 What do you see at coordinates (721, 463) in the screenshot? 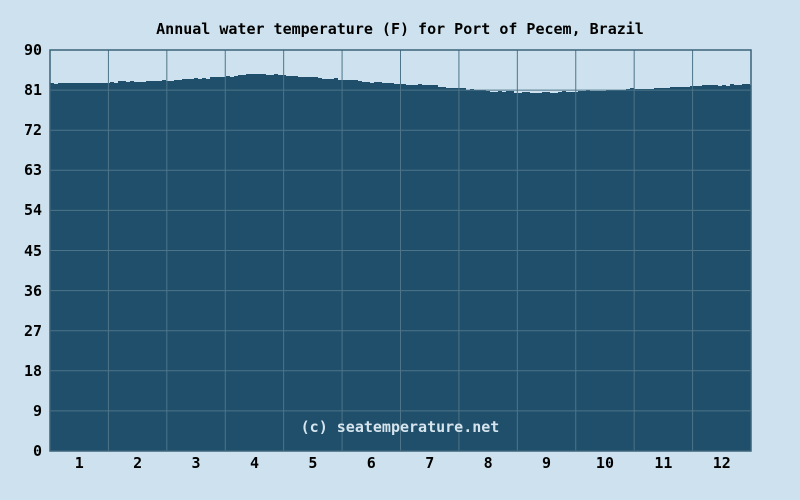
I see `x-tick-label: 12` at bounding box center [721, 463].